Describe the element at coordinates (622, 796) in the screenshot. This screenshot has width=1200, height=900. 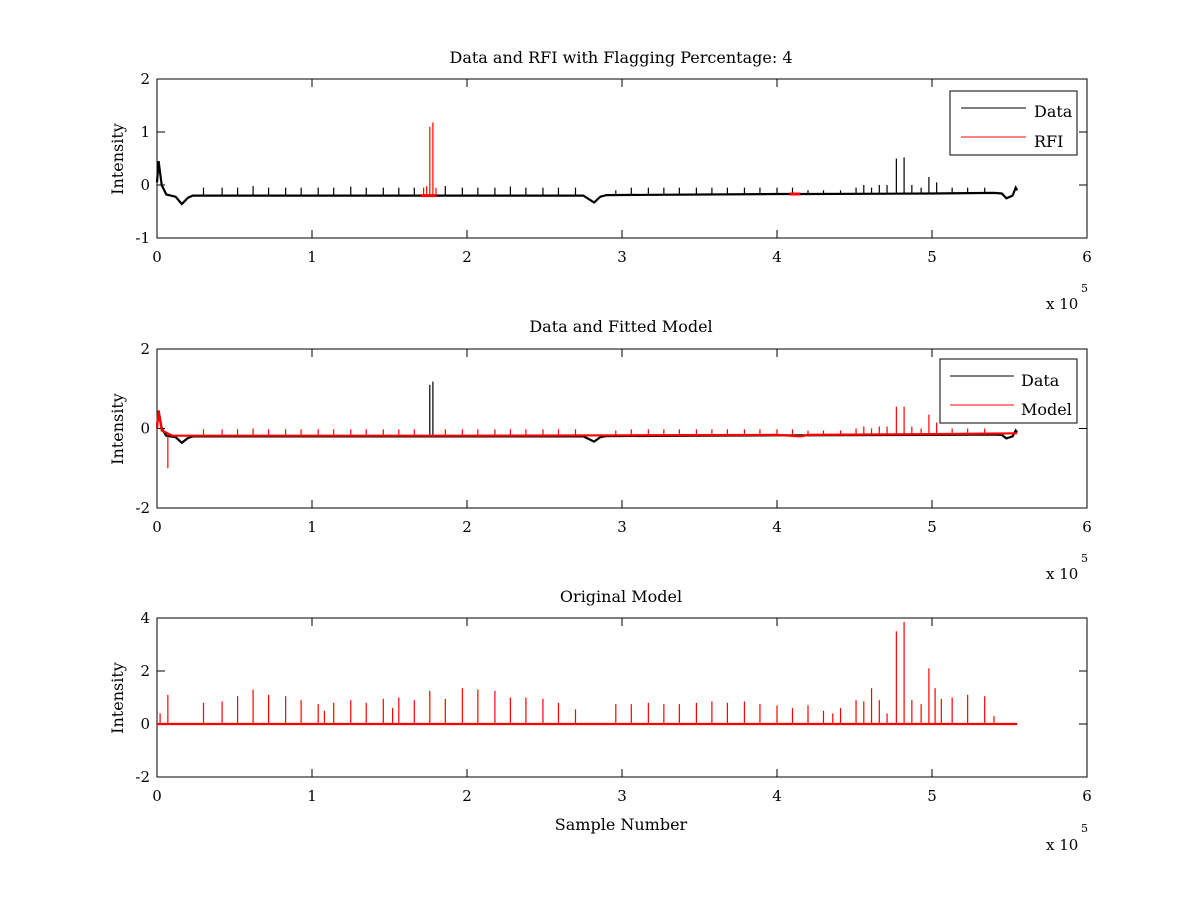
I see `panel-3-xtick-label-3: 3` at that location.